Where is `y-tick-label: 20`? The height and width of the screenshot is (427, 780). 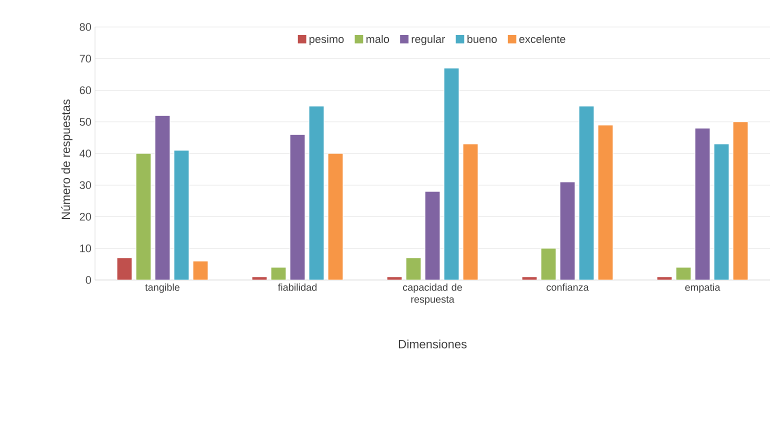
y-tick-label: 20 is located at coordinates (86, 216).